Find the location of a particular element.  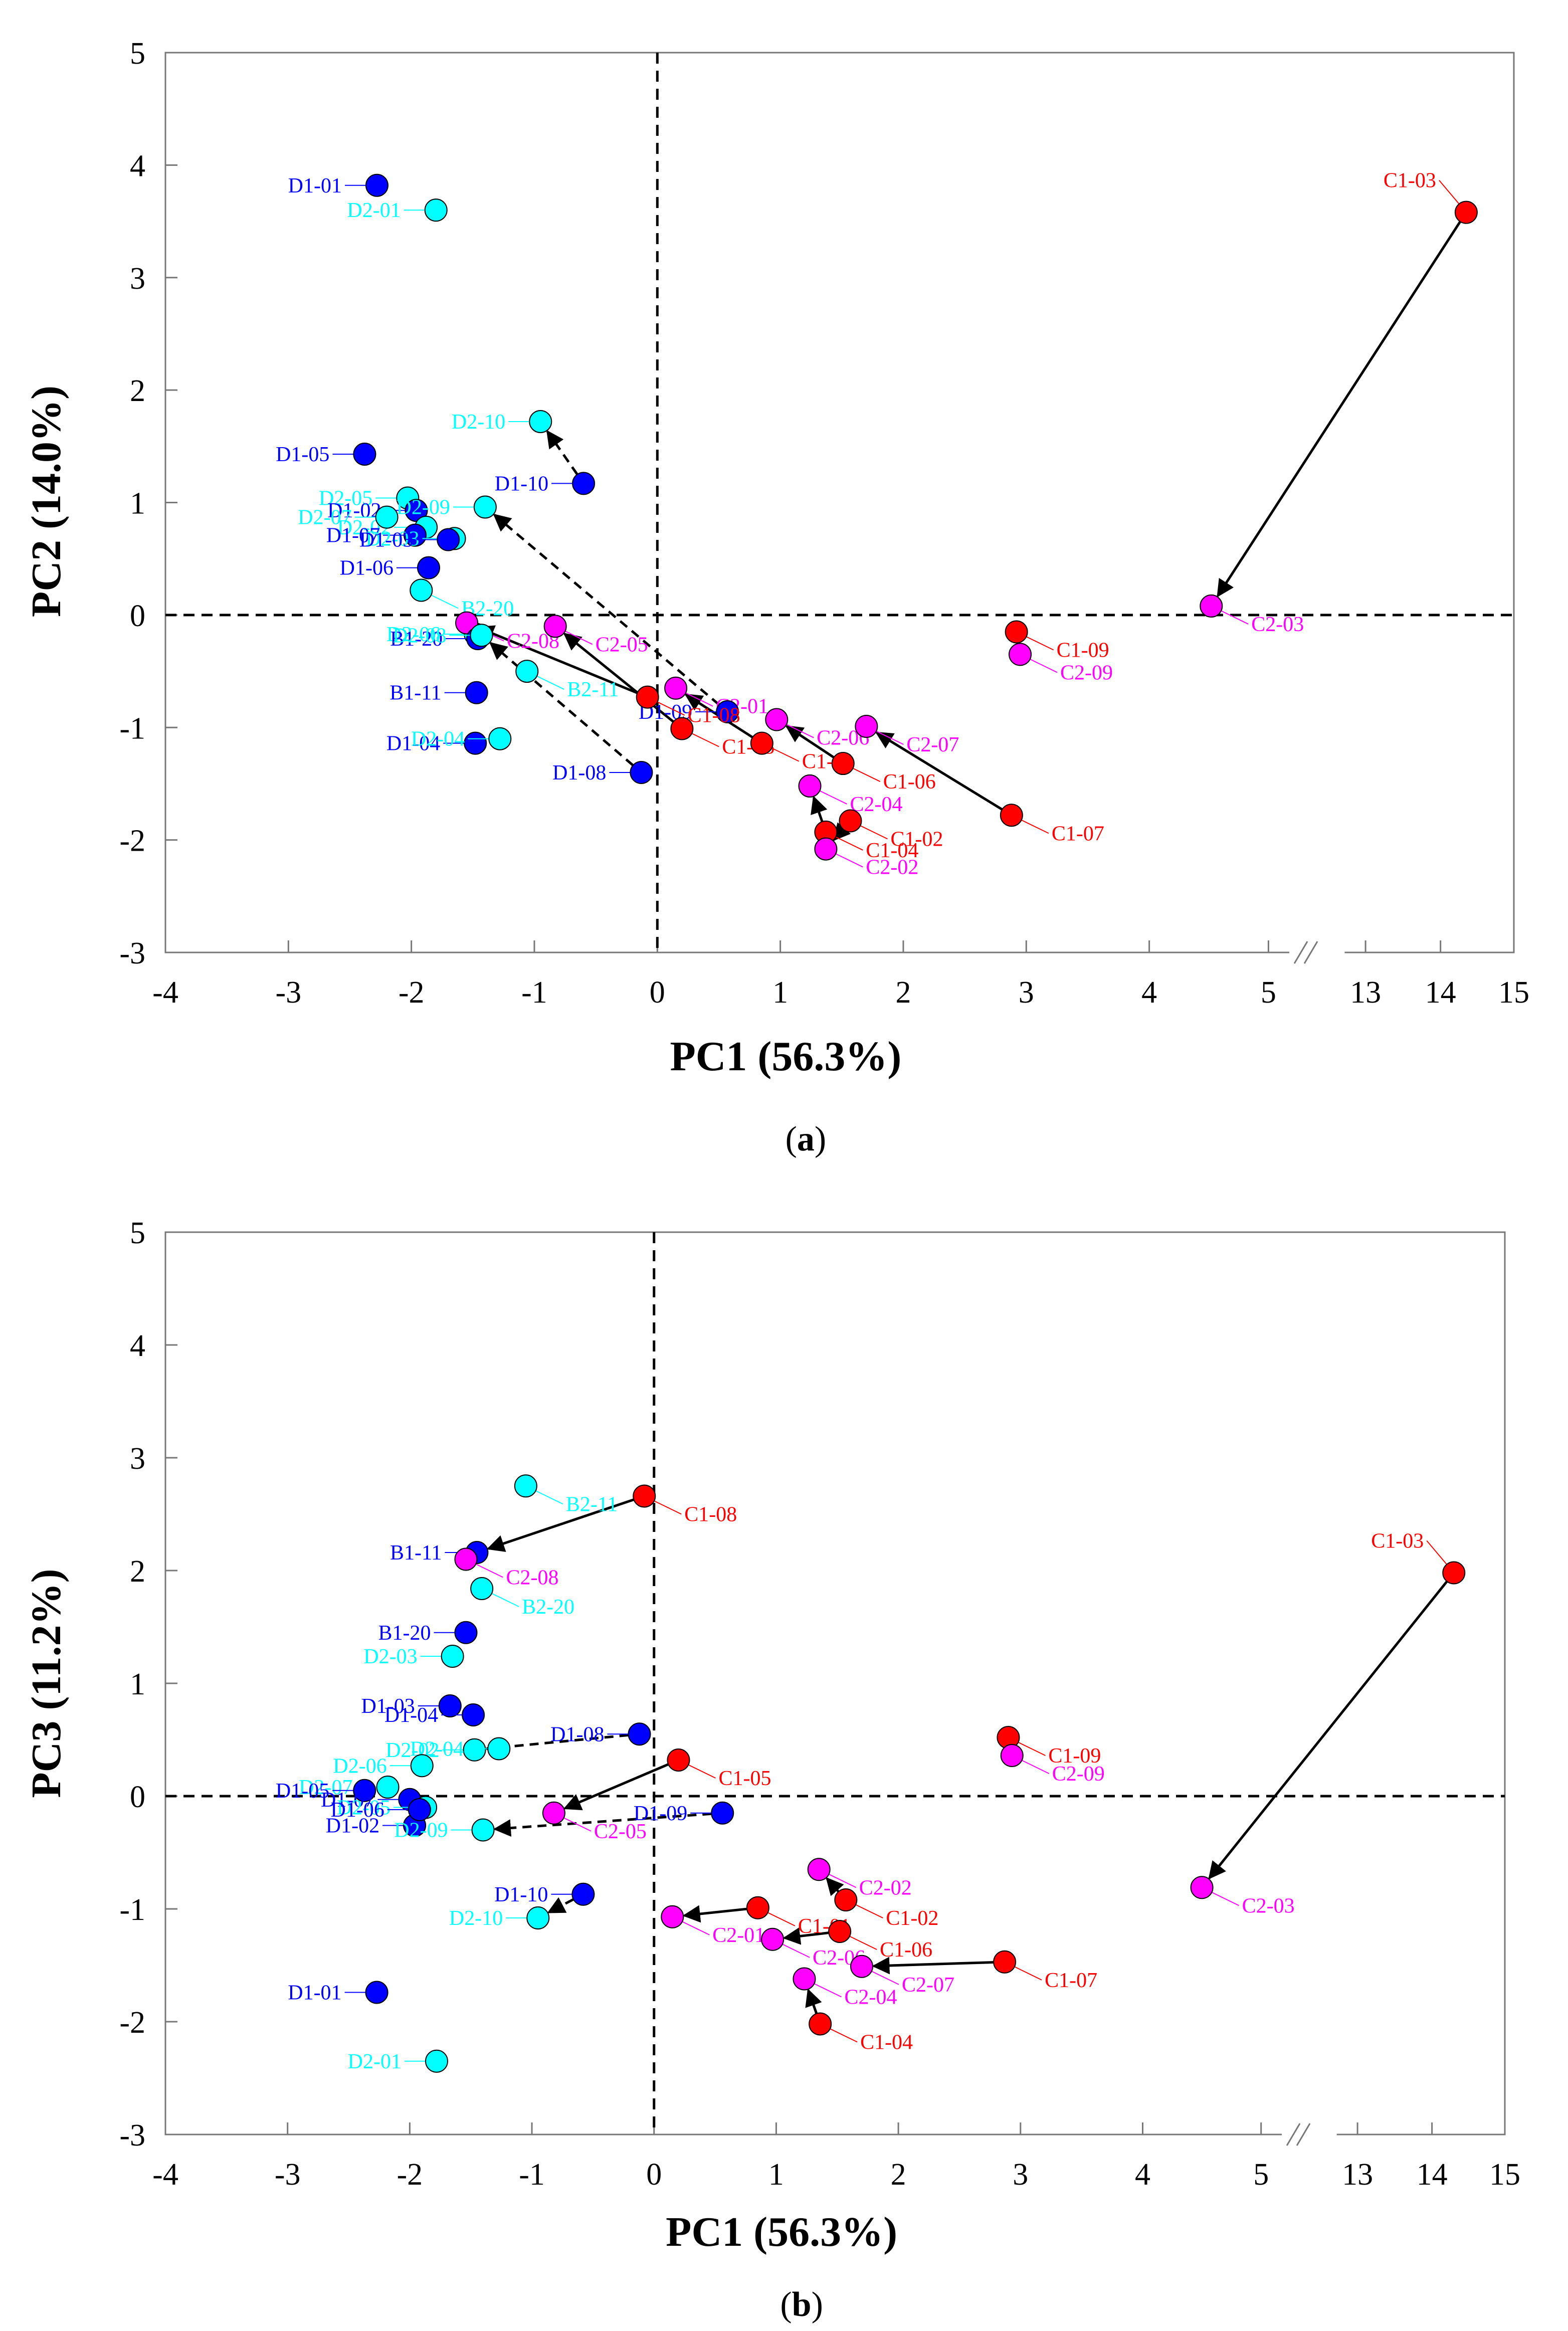

x-tick-label: 13 is located at coordinates (1357, 2175).